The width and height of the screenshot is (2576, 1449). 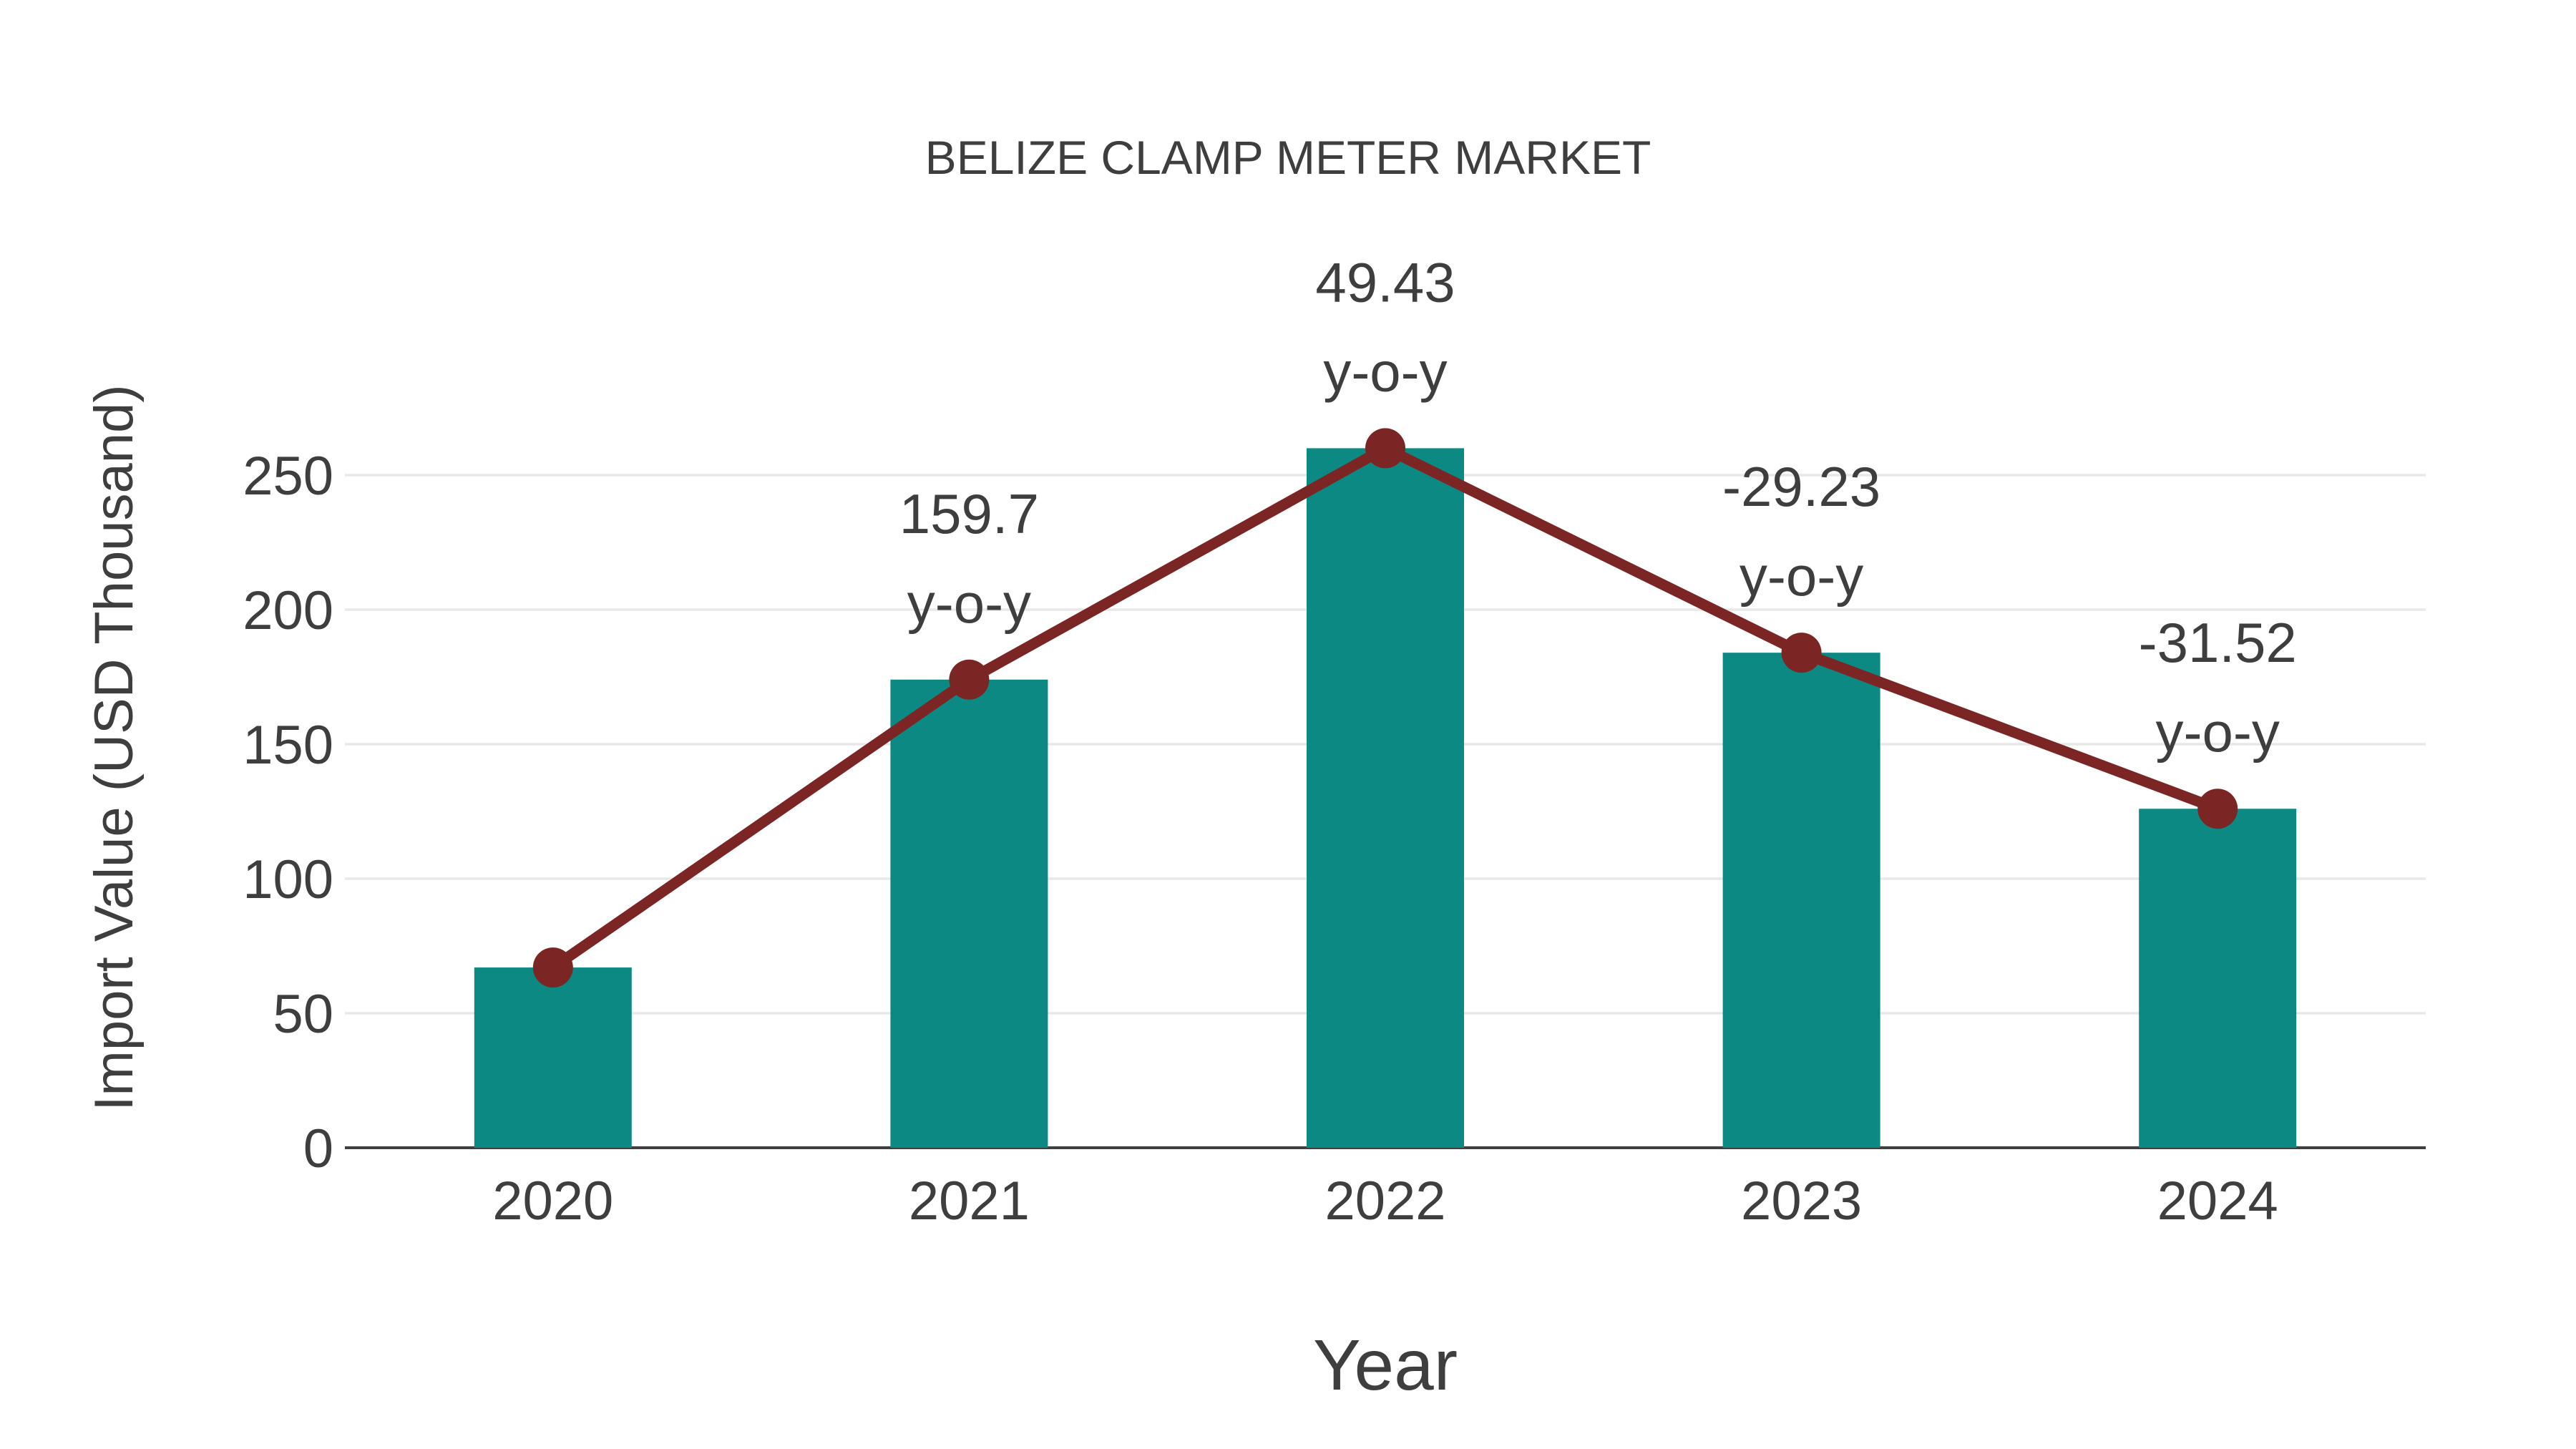 I want to click on x-tick-labels: 2020 2021 2022 2023 2024, so click(x=1385, y=1201).